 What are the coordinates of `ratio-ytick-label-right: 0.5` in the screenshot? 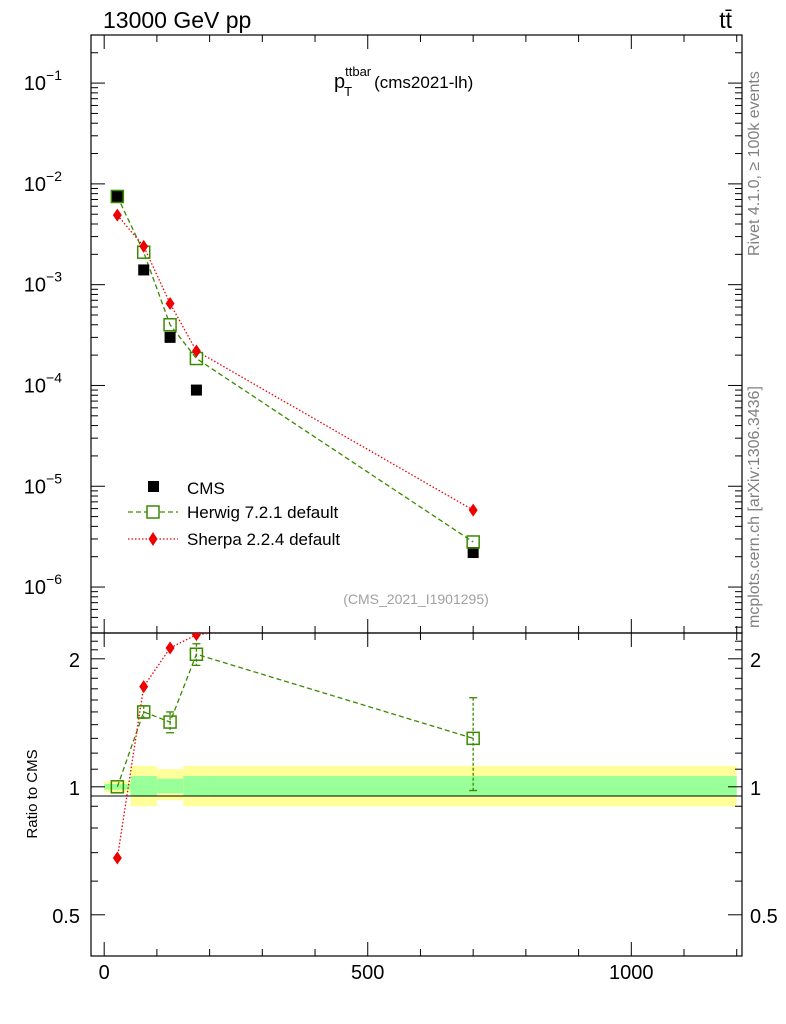 It's located at (764, 917).